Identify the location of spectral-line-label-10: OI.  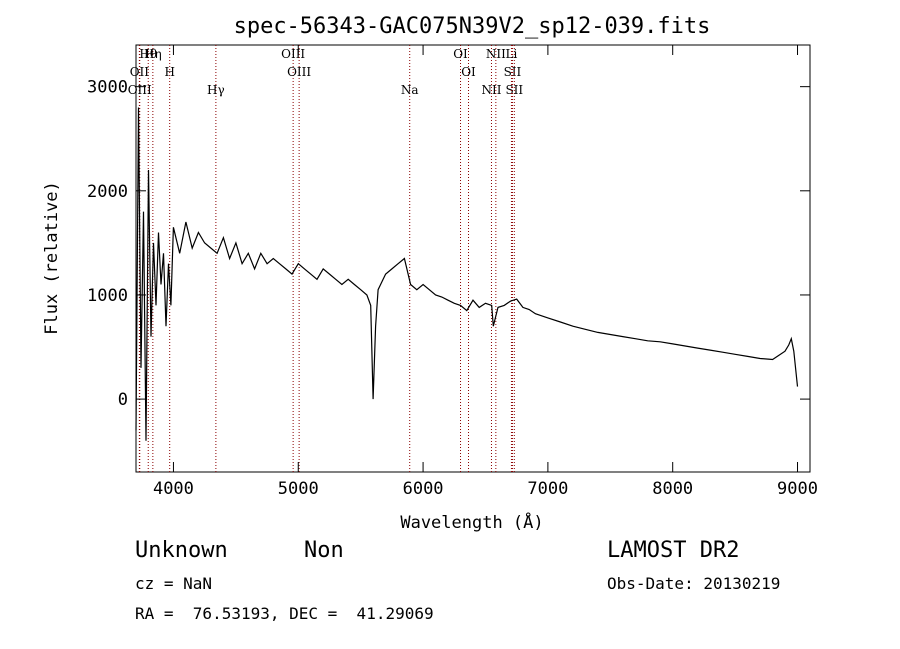
(468, 72).